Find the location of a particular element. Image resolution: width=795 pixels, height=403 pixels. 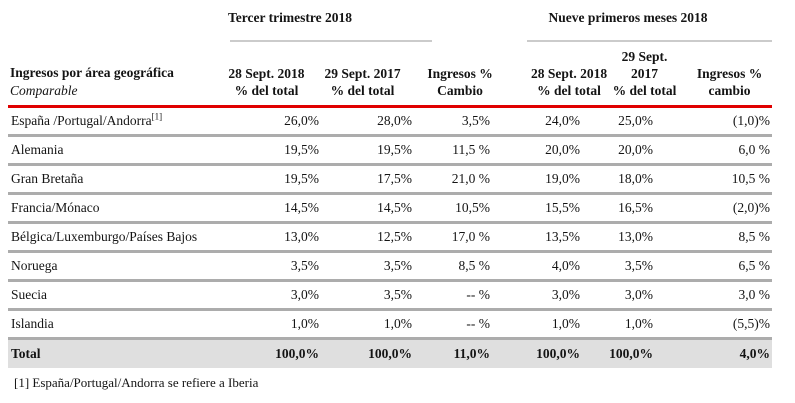

cell-value: 24,0% is located at coordinates (537, 121).